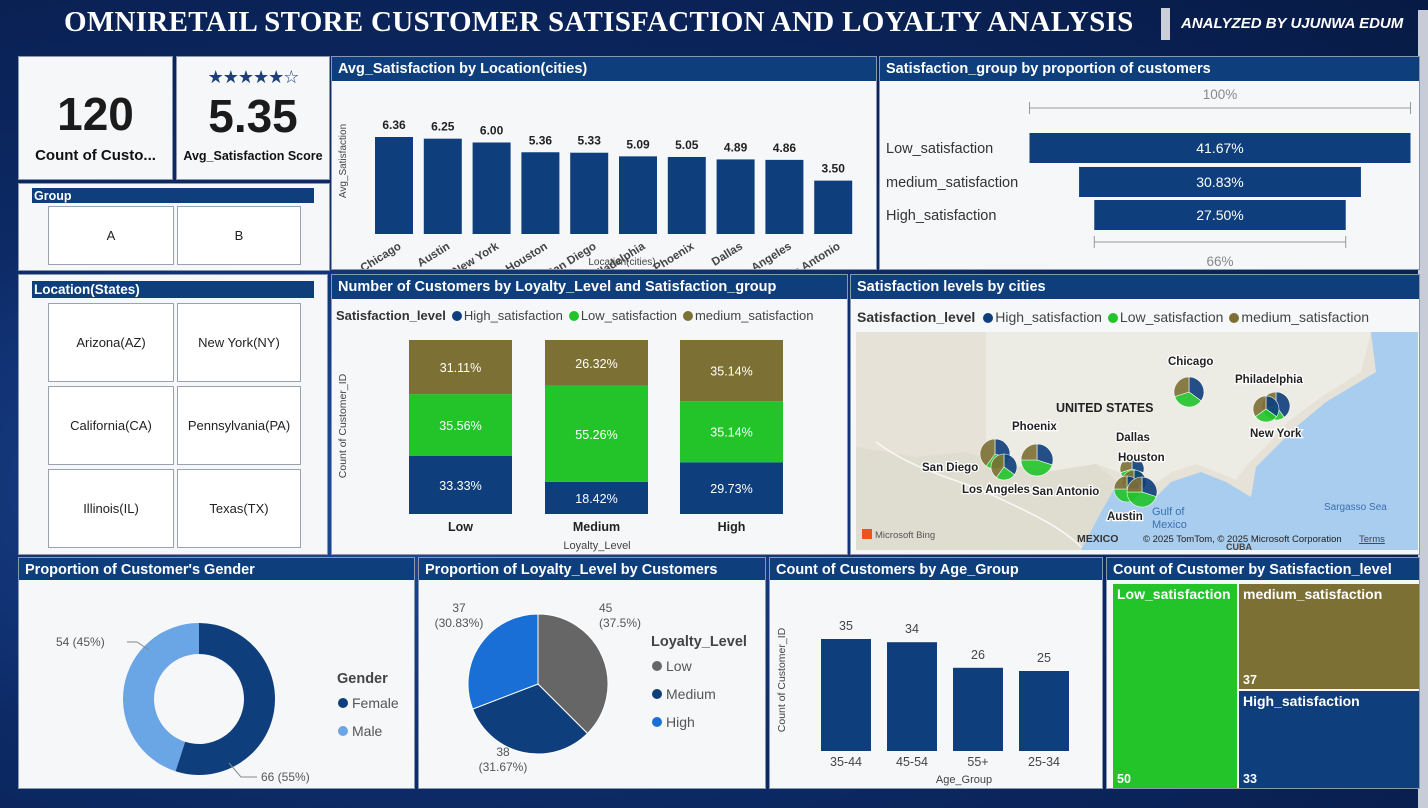  Describe the element at coordinates (95, 114) in the screenshot. I see `kpi-count-value: 120` at that location.